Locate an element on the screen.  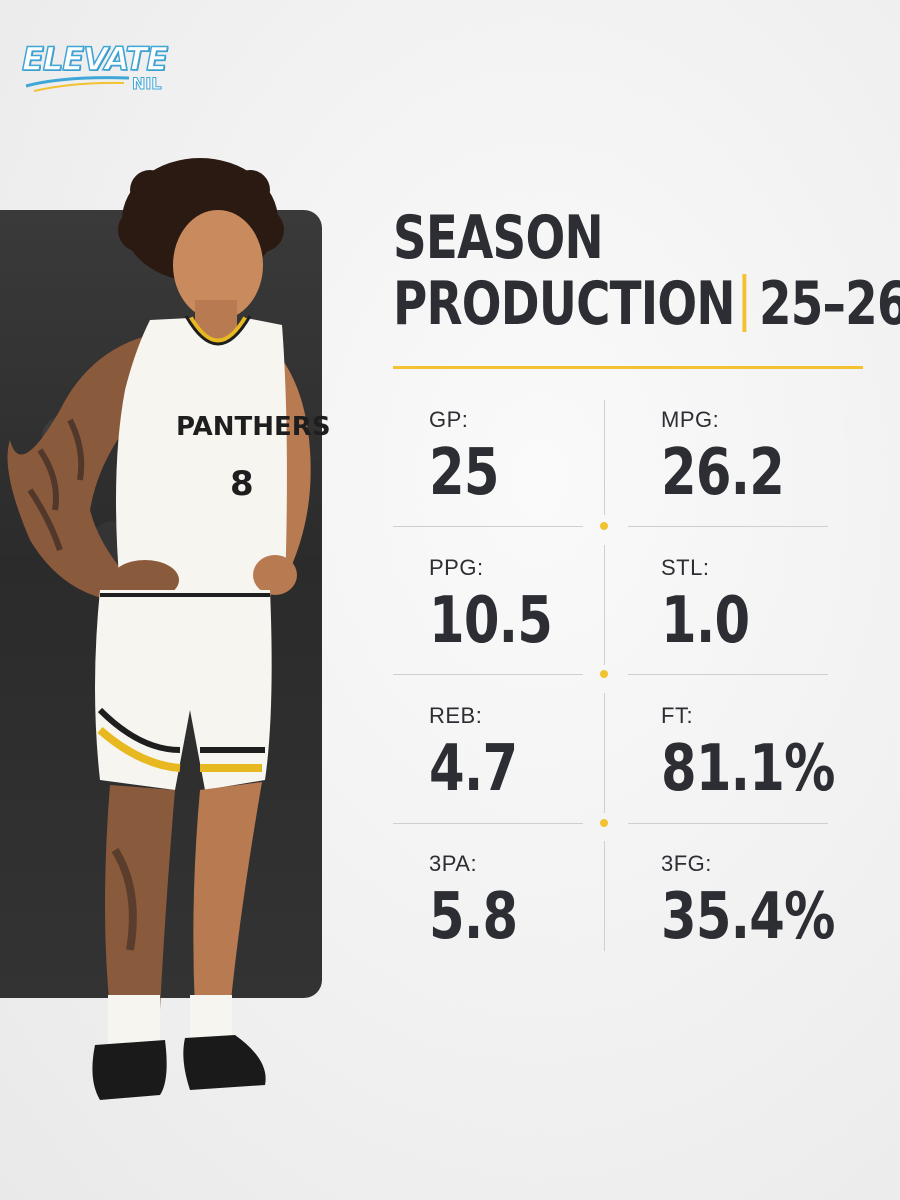
stat-label: PPG: is located at coordinates (456, 567).